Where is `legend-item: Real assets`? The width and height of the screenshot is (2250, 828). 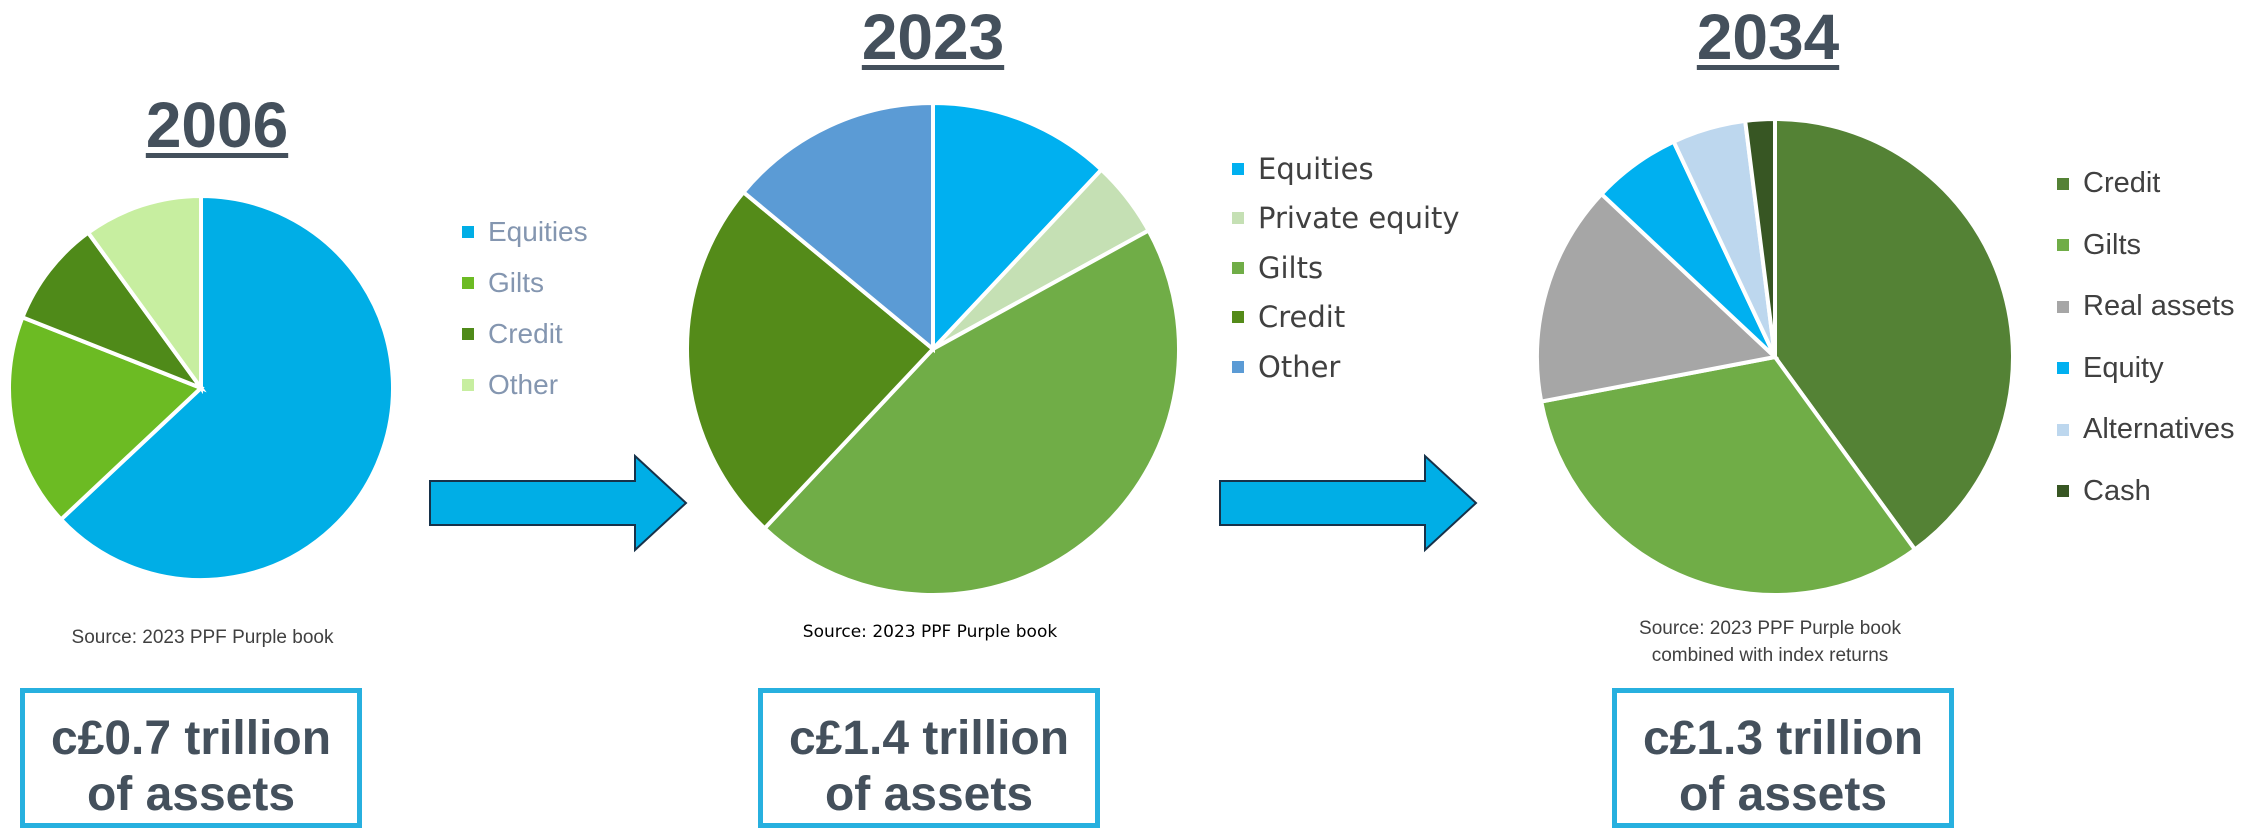
legend-item: Real assets is located at coordinates (2146, 307).